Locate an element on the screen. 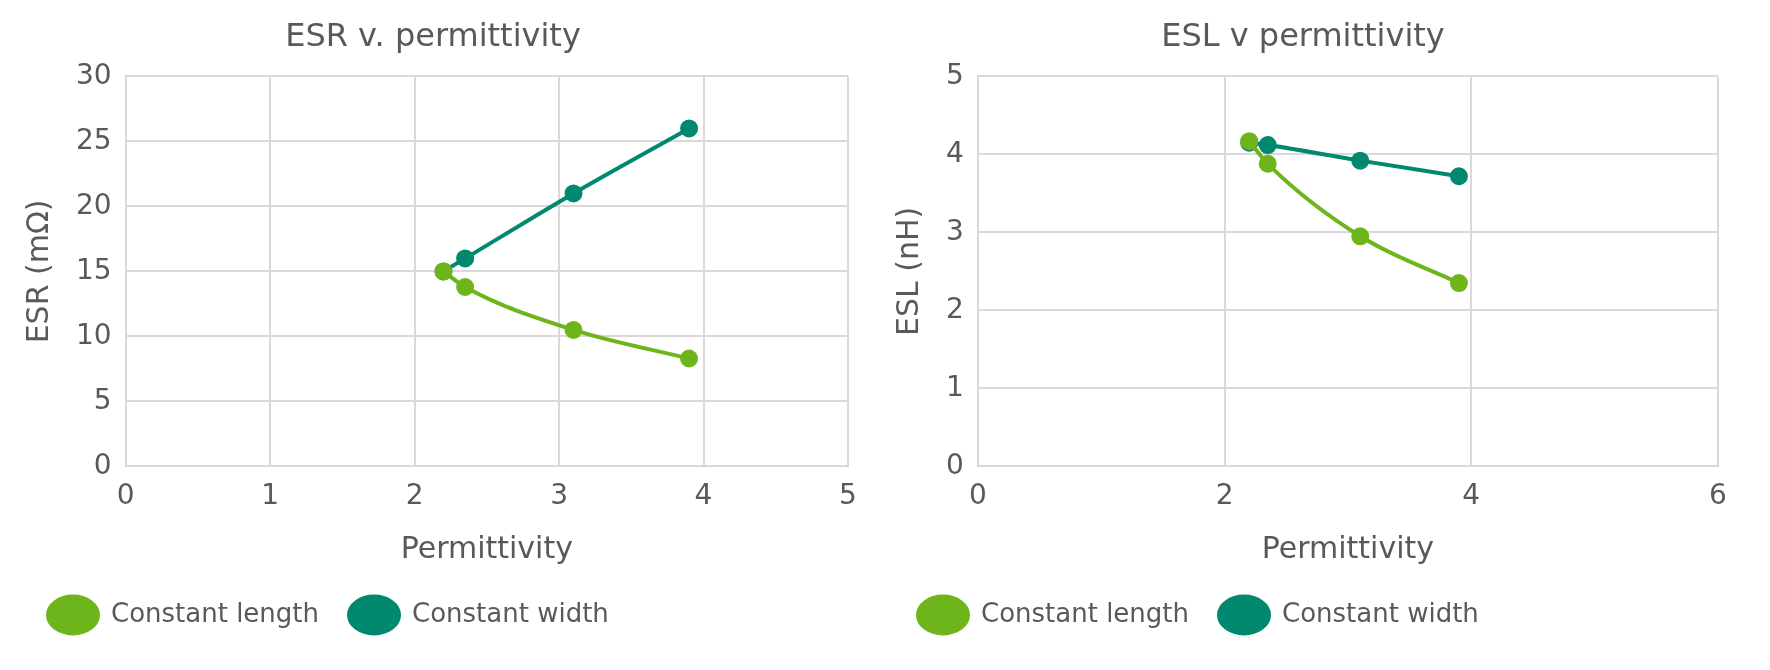 The width and height of the screenshot is (1770, 670). y-tick-label: 3 is located at coordinates (954, 230).